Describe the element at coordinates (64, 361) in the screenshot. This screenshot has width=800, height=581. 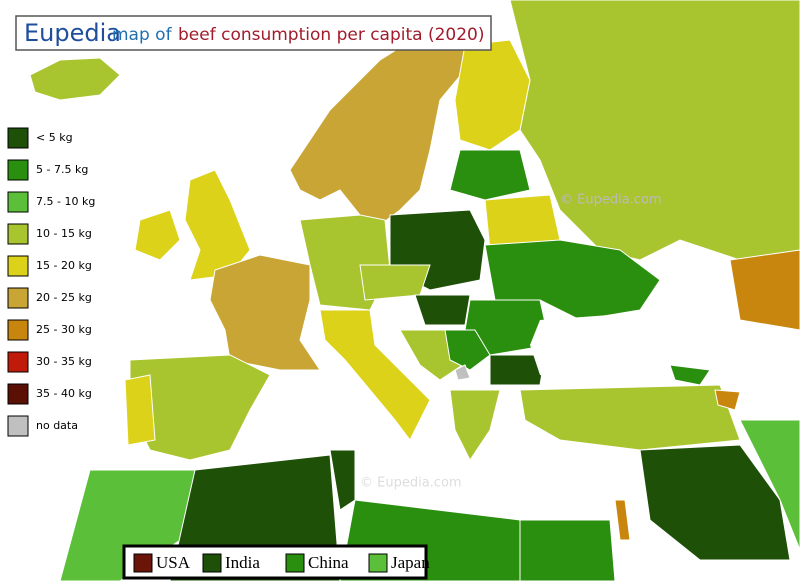
I see `legend-label: 30 - 35 kg` at that location.